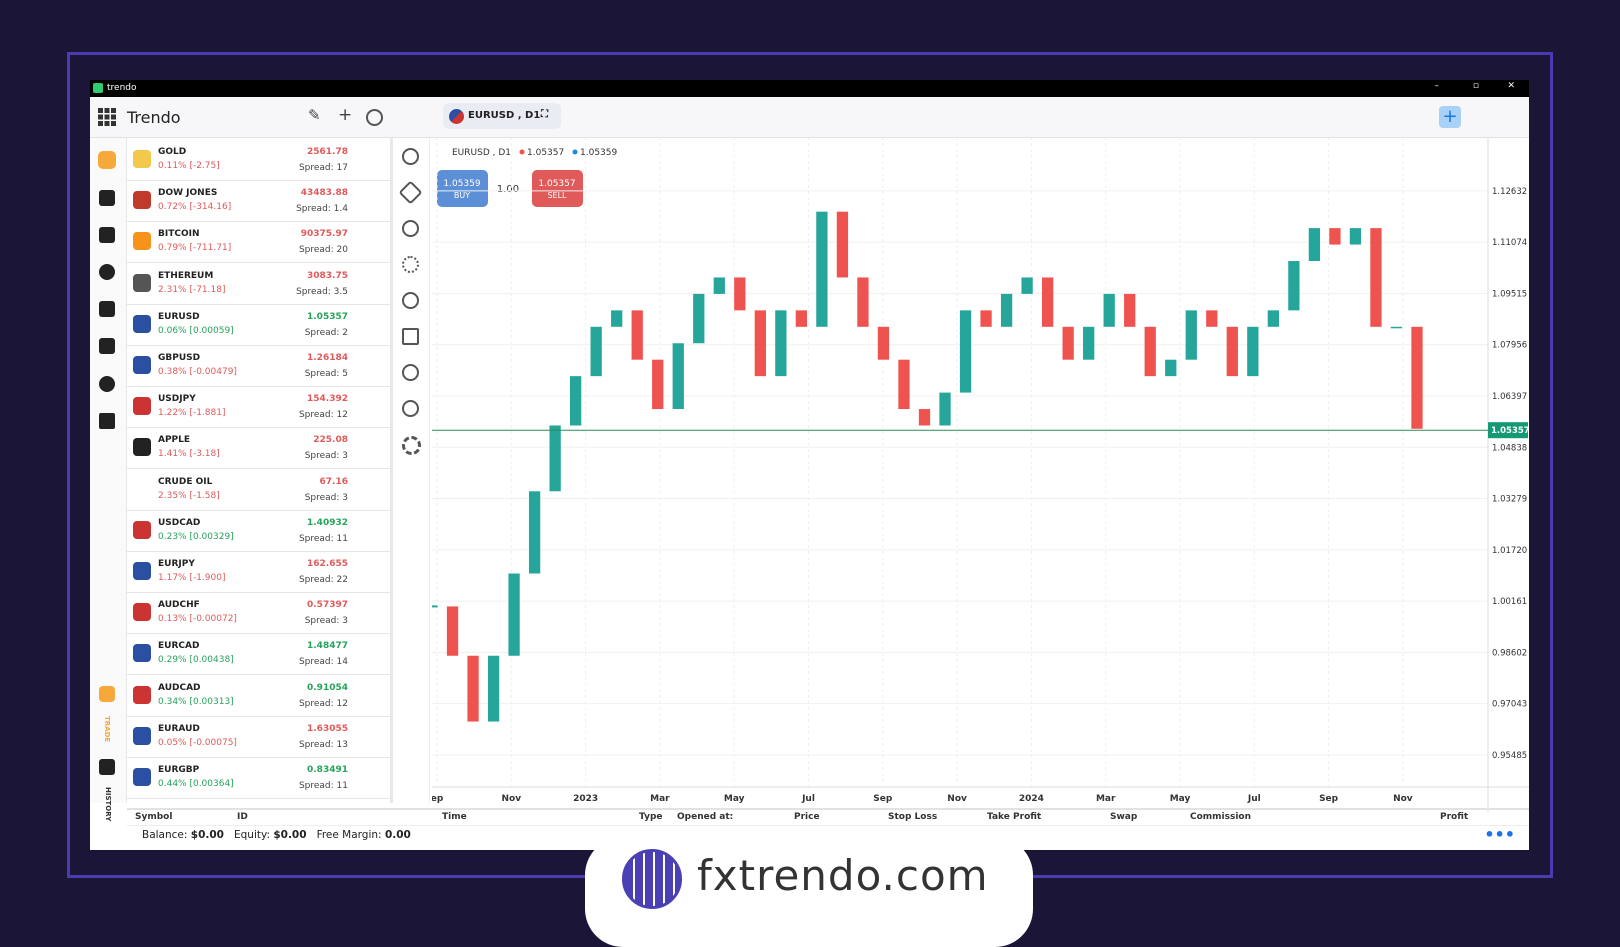 The width and height of the screenshot is (1620, 947). I want to click on symbol-row: AUDCAD 0.34% [0.00313] 0.91054 Spread: 12, so click(258, 695).